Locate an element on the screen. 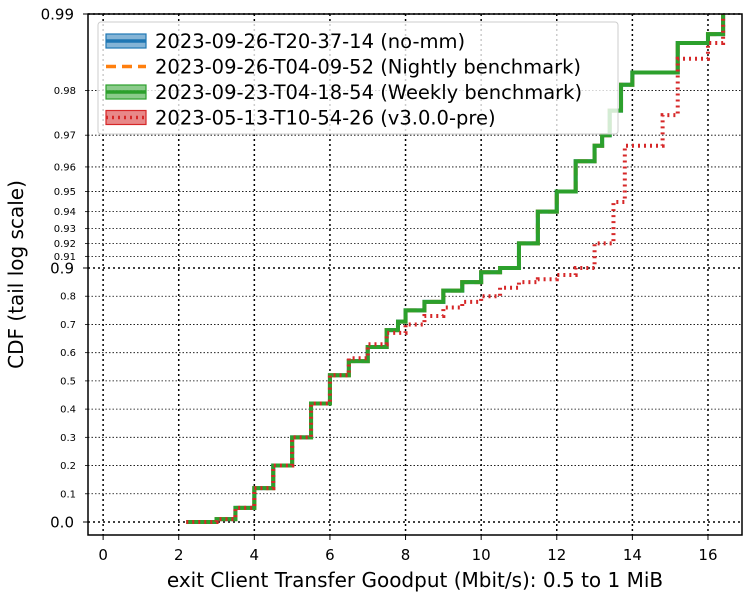 Image resolution: width=750 pixels, height=600 pixels. y-major-tick-label: 0.99 is located at coordinates (57, 15).